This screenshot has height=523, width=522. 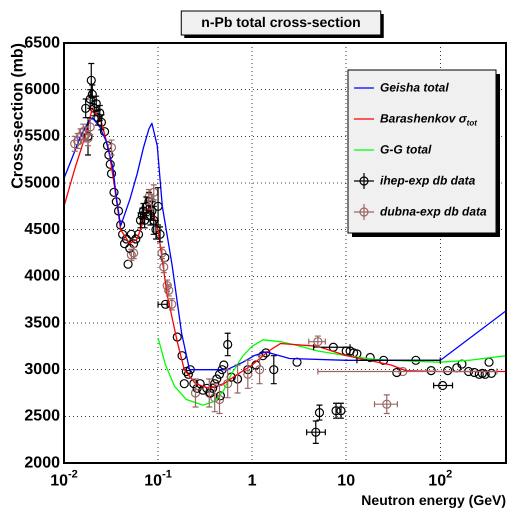 I want to click on x-axis-title: Neutron energy (GeV), so click(x=433, y=500).